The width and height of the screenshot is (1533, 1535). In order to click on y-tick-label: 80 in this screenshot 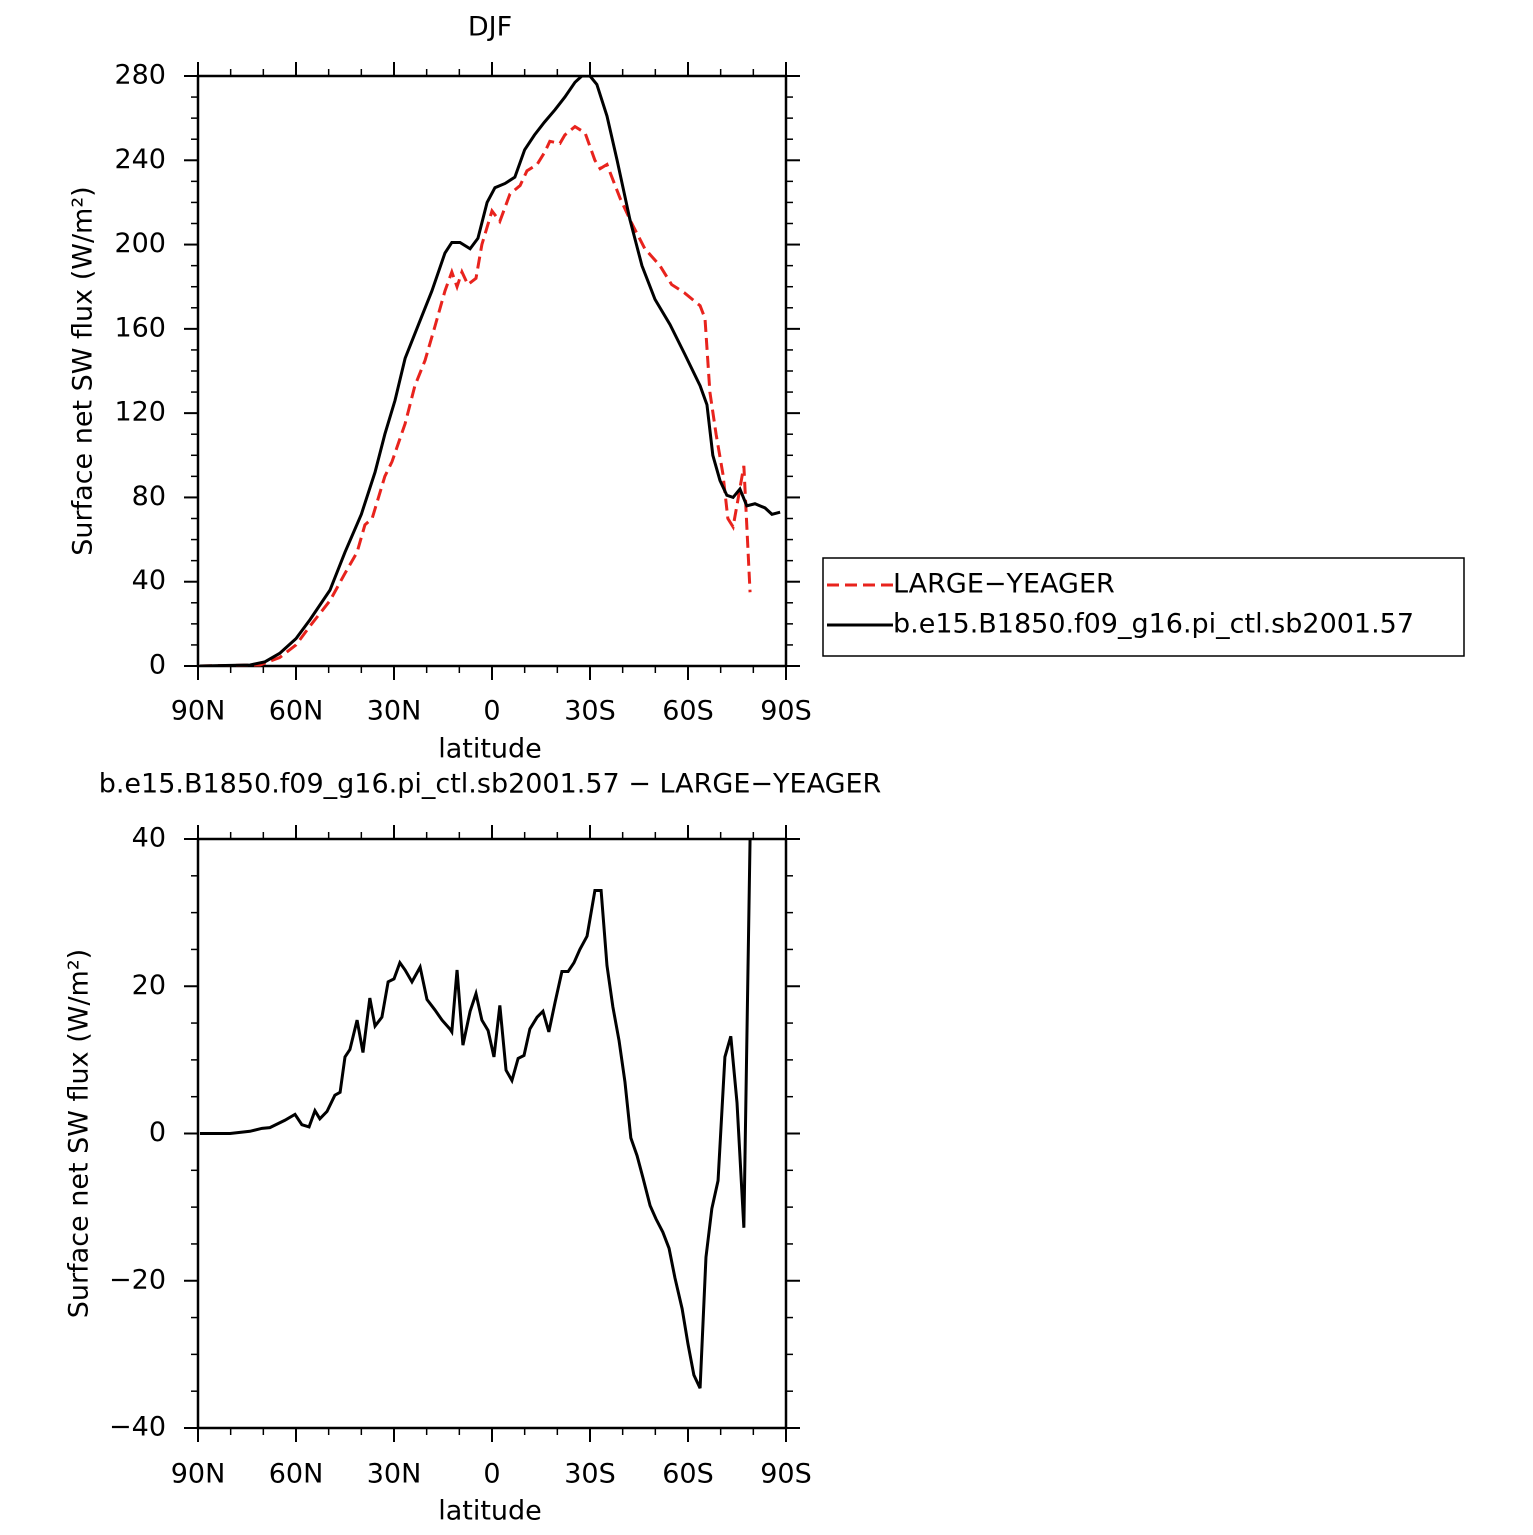, I will do `click(149, 496)`.